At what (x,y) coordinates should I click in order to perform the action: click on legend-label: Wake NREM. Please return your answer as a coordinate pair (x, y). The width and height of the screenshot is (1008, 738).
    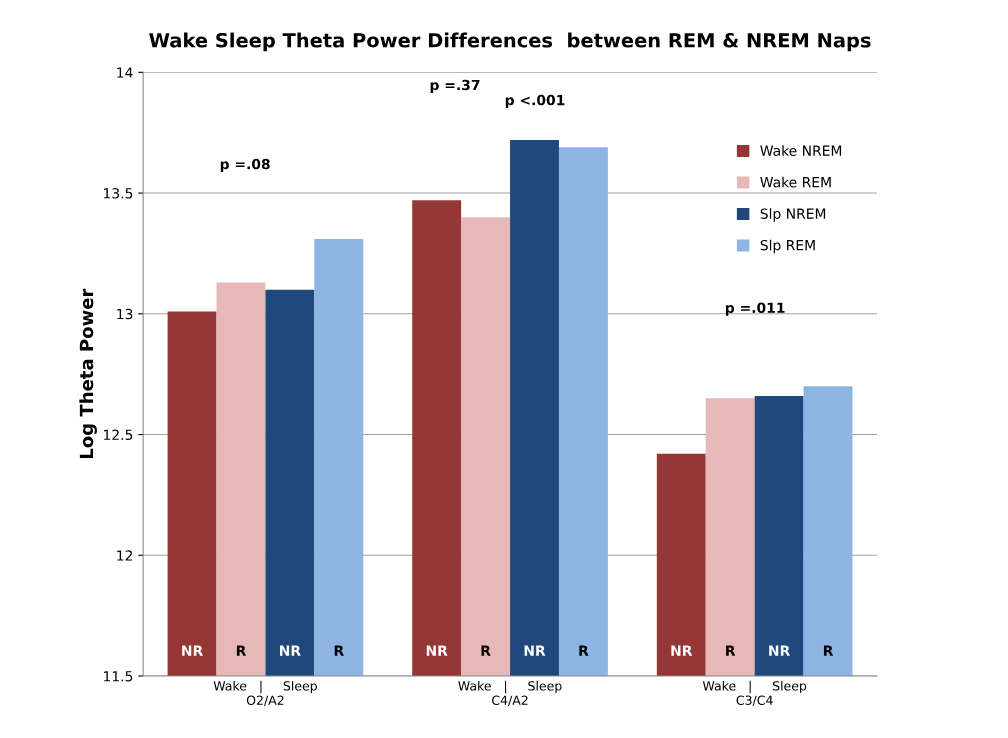
    Looking at the image, I should click on (801, 150).